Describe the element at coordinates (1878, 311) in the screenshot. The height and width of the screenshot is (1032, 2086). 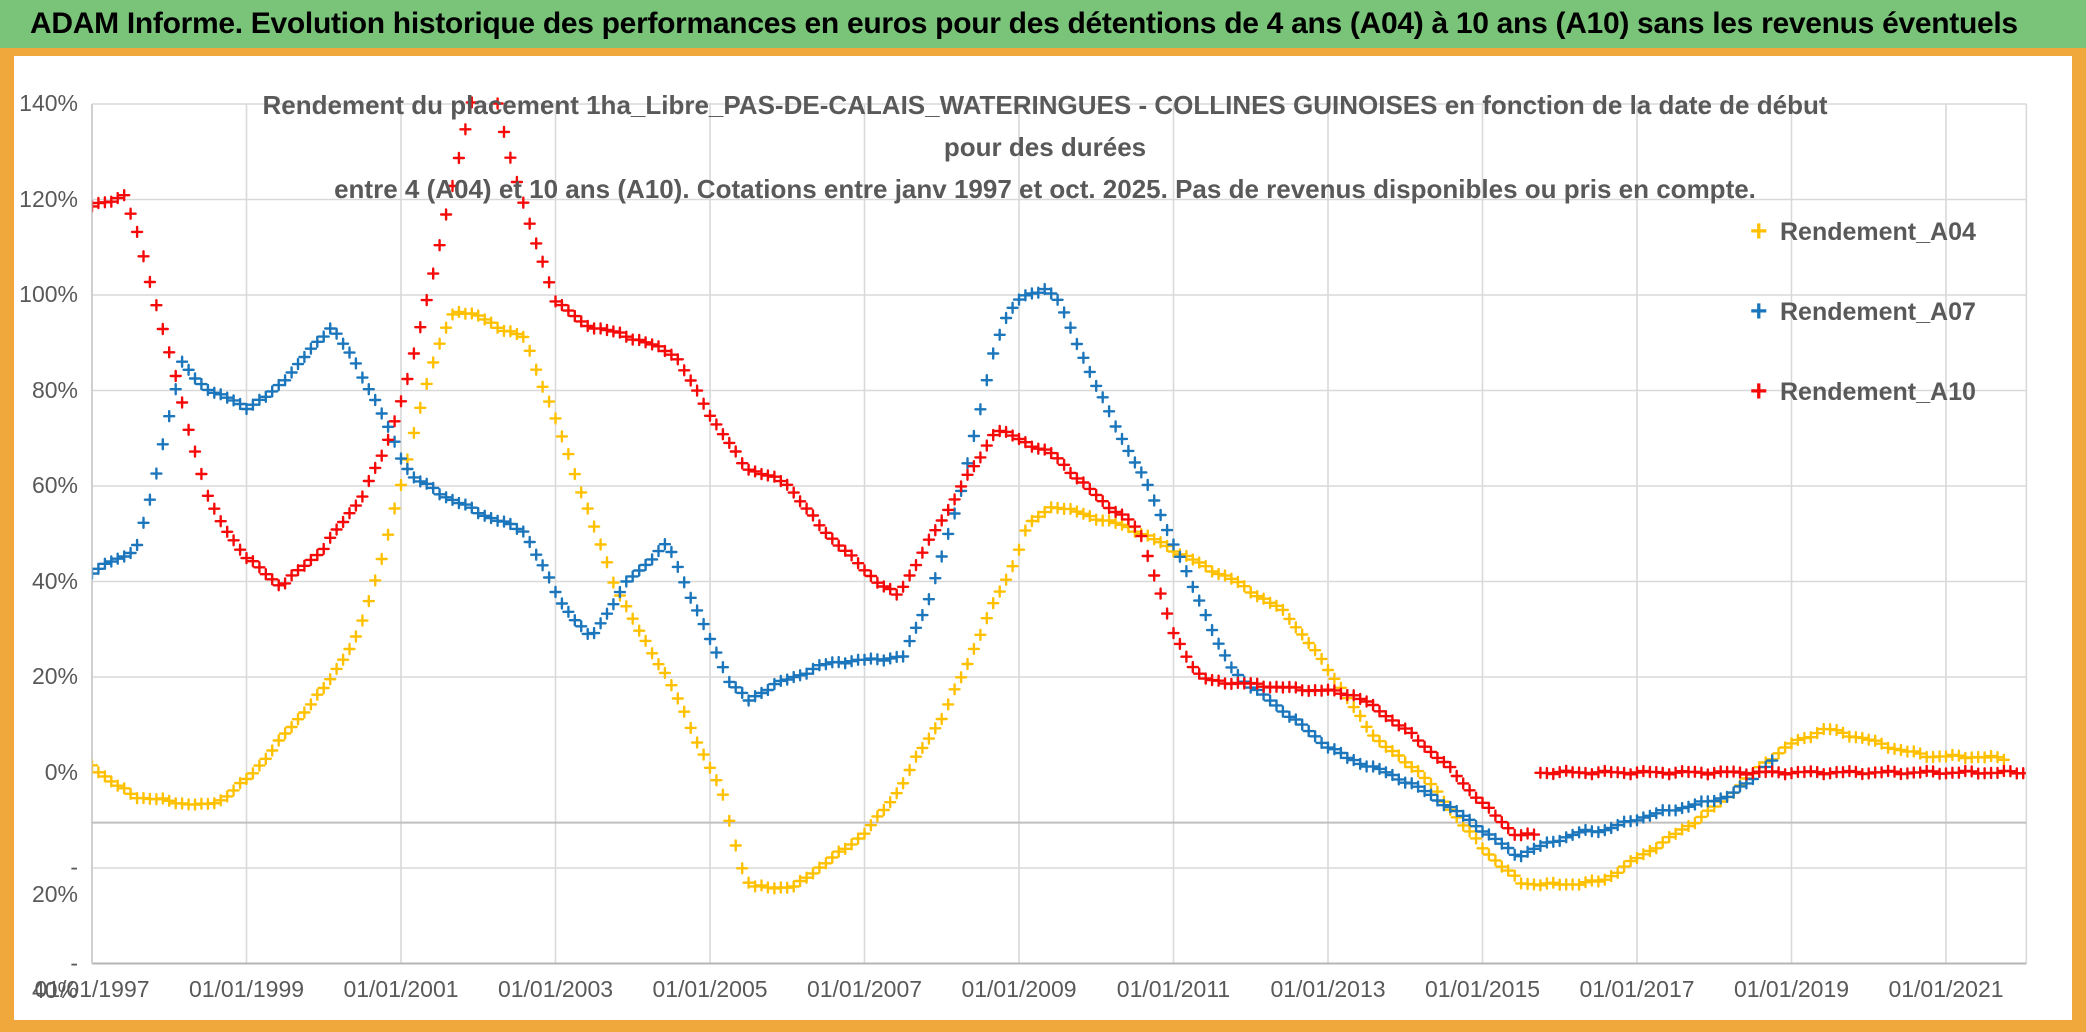
I see `legend-label: Rendement_A07` at that location.